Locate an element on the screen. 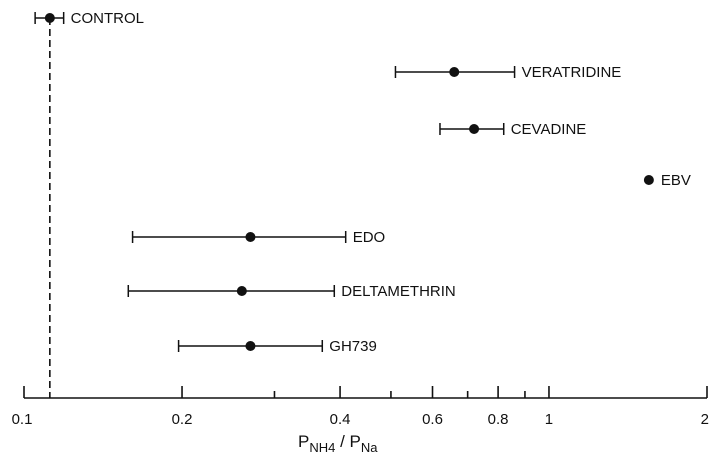 The width and height of the screenshot is (709, 462). data-point-group: CONTROL is located at coordinates (89, 18).